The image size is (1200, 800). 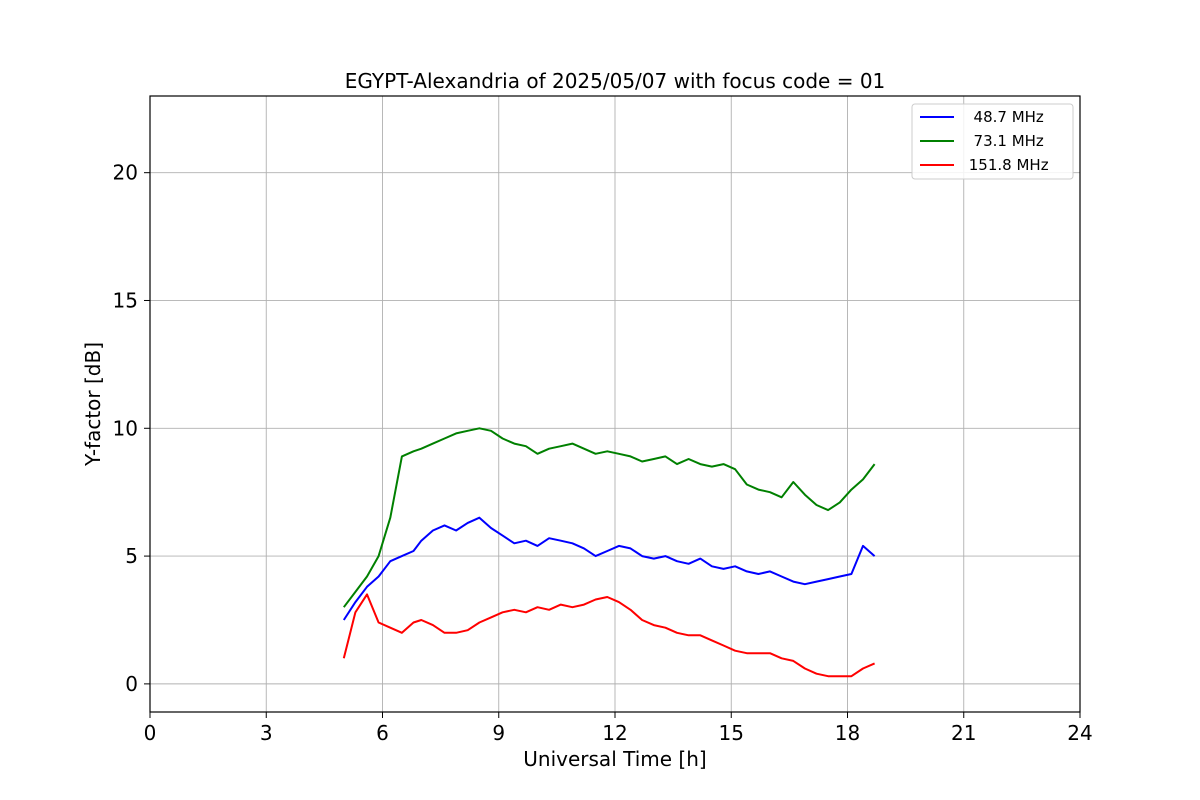 I want to click on y-tick-label: 15, so click(x=125, y=300).